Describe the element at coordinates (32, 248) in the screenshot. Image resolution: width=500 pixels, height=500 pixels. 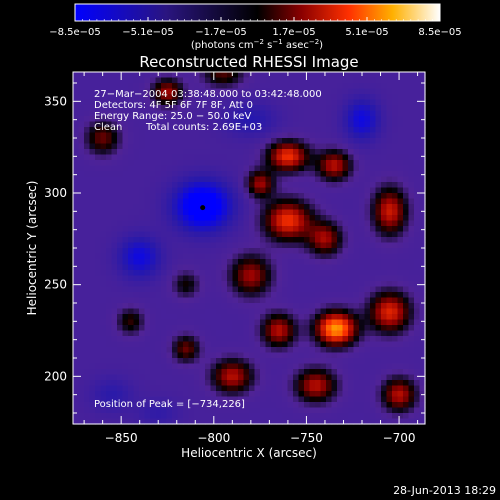
I see `y-axis-label: Heliocentric Y (arcsec)` at that location.